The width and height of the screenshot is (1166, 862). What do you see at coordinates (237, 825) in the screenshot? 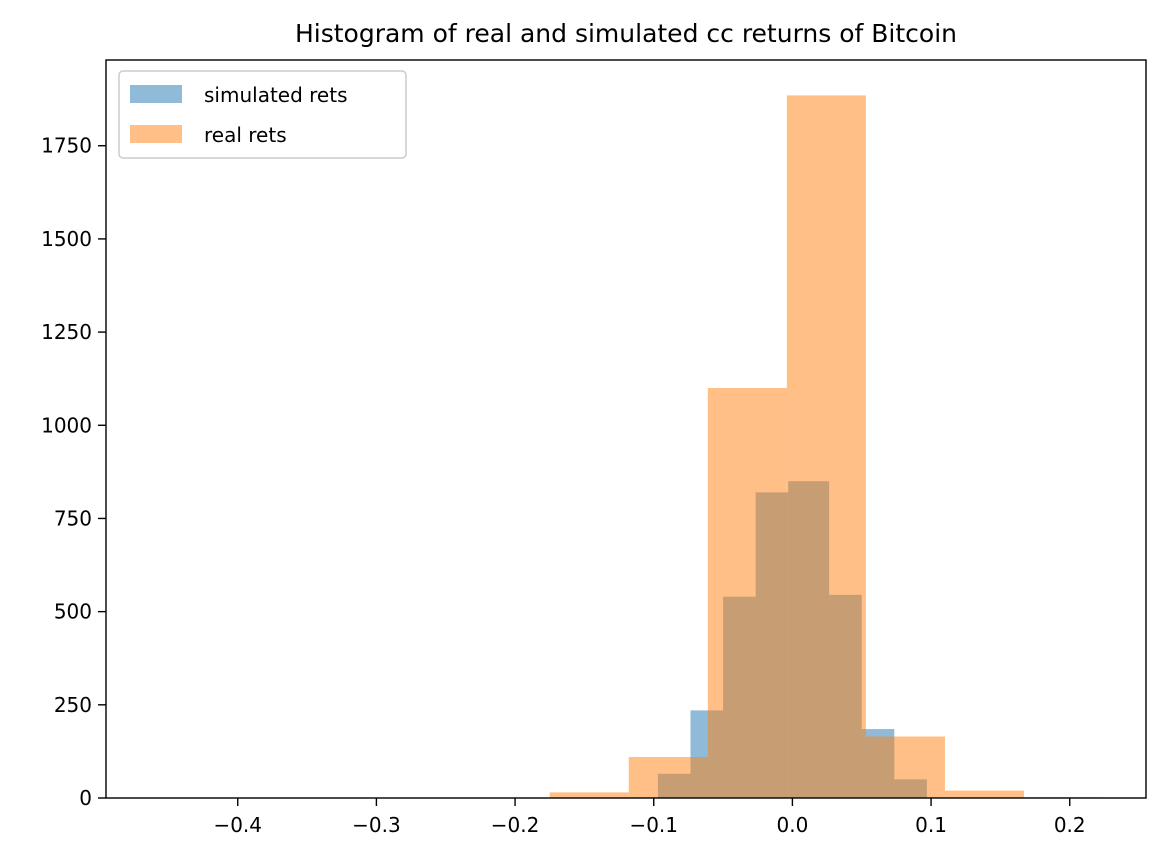
I see `x-tick-label: −0.4` at bounding box center [237, 825].